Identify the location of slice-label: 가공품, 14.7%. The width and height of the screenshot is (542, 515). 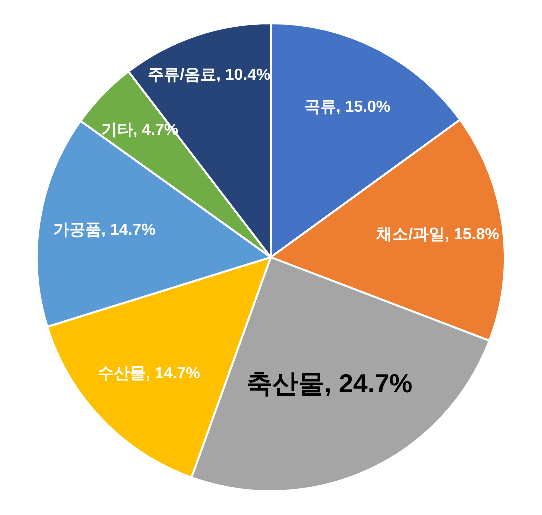
(105, 231).